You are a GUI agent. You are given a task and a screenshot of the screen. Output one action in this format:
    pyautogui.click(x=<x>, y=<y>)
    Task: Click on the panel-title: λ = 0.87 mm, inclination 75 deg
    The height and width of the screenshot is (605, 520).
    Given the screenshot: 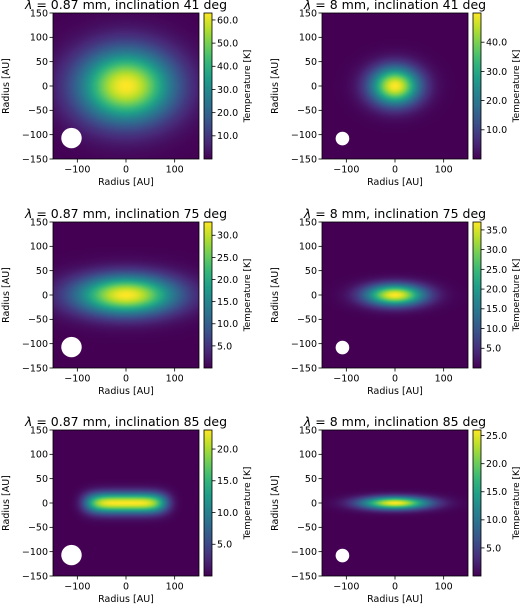 What is the action you would take?
    pyautogui.click(x=125, y=213)
    